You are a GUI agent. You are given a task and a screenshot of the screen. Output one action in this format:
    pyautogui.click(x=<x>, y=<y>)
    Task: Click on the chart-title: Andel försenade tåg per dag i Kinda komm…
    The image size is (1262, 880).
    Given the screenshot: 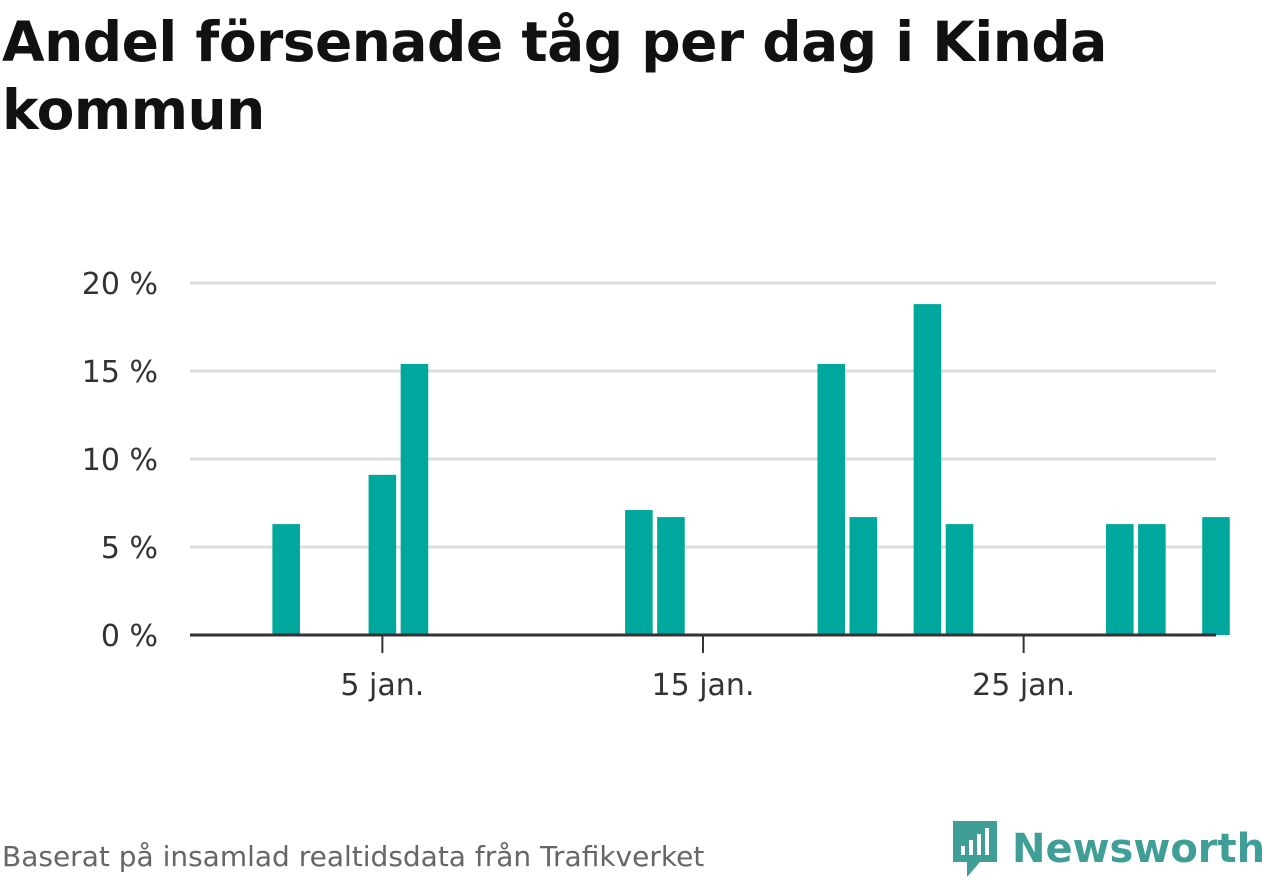 What is the action you would take?
    pyautogui.click(x=554, y=76)
    